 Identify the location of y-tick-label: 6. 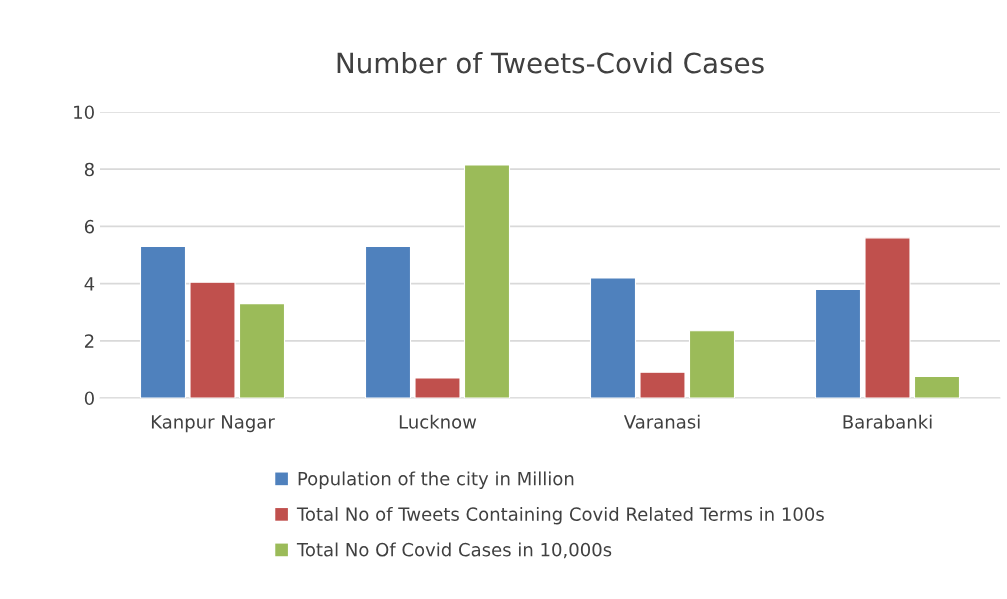
(89, 226).